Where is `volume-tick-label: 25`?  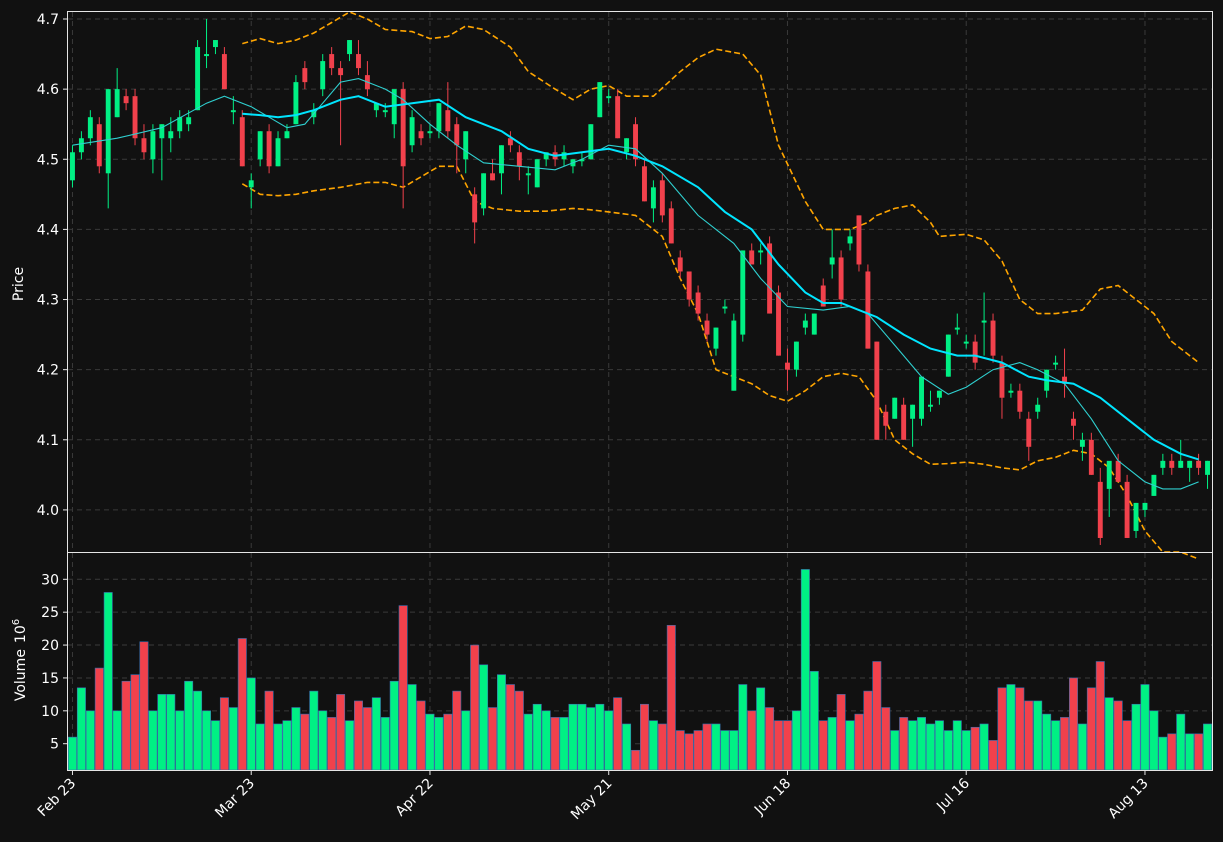
volume-tick-label: 25 is located at coordinates (50, 613).